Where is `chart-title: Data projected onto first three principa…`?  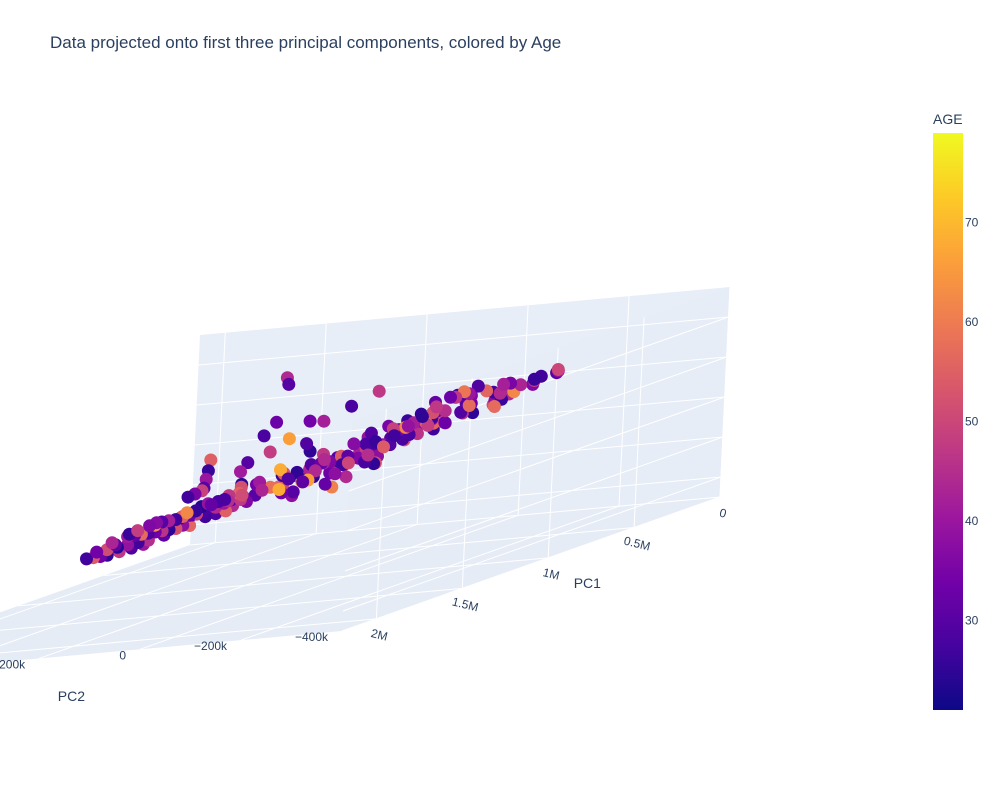 chart-title: Data projected onto first three principa… is located at coordinates (306, 42).